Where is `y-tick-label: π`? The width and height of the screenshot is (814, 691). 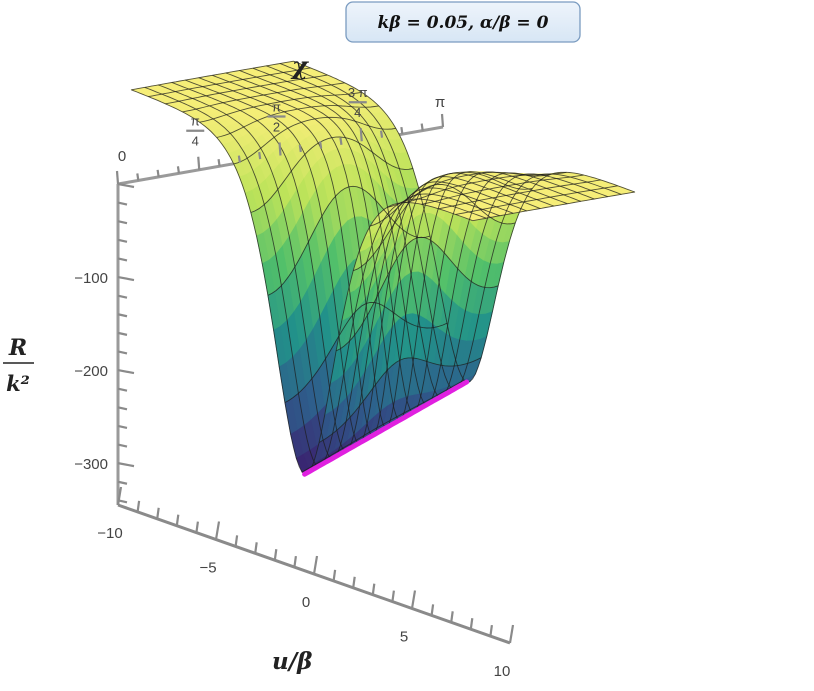
y-tick-label: π is located at coordinates (440, 102).